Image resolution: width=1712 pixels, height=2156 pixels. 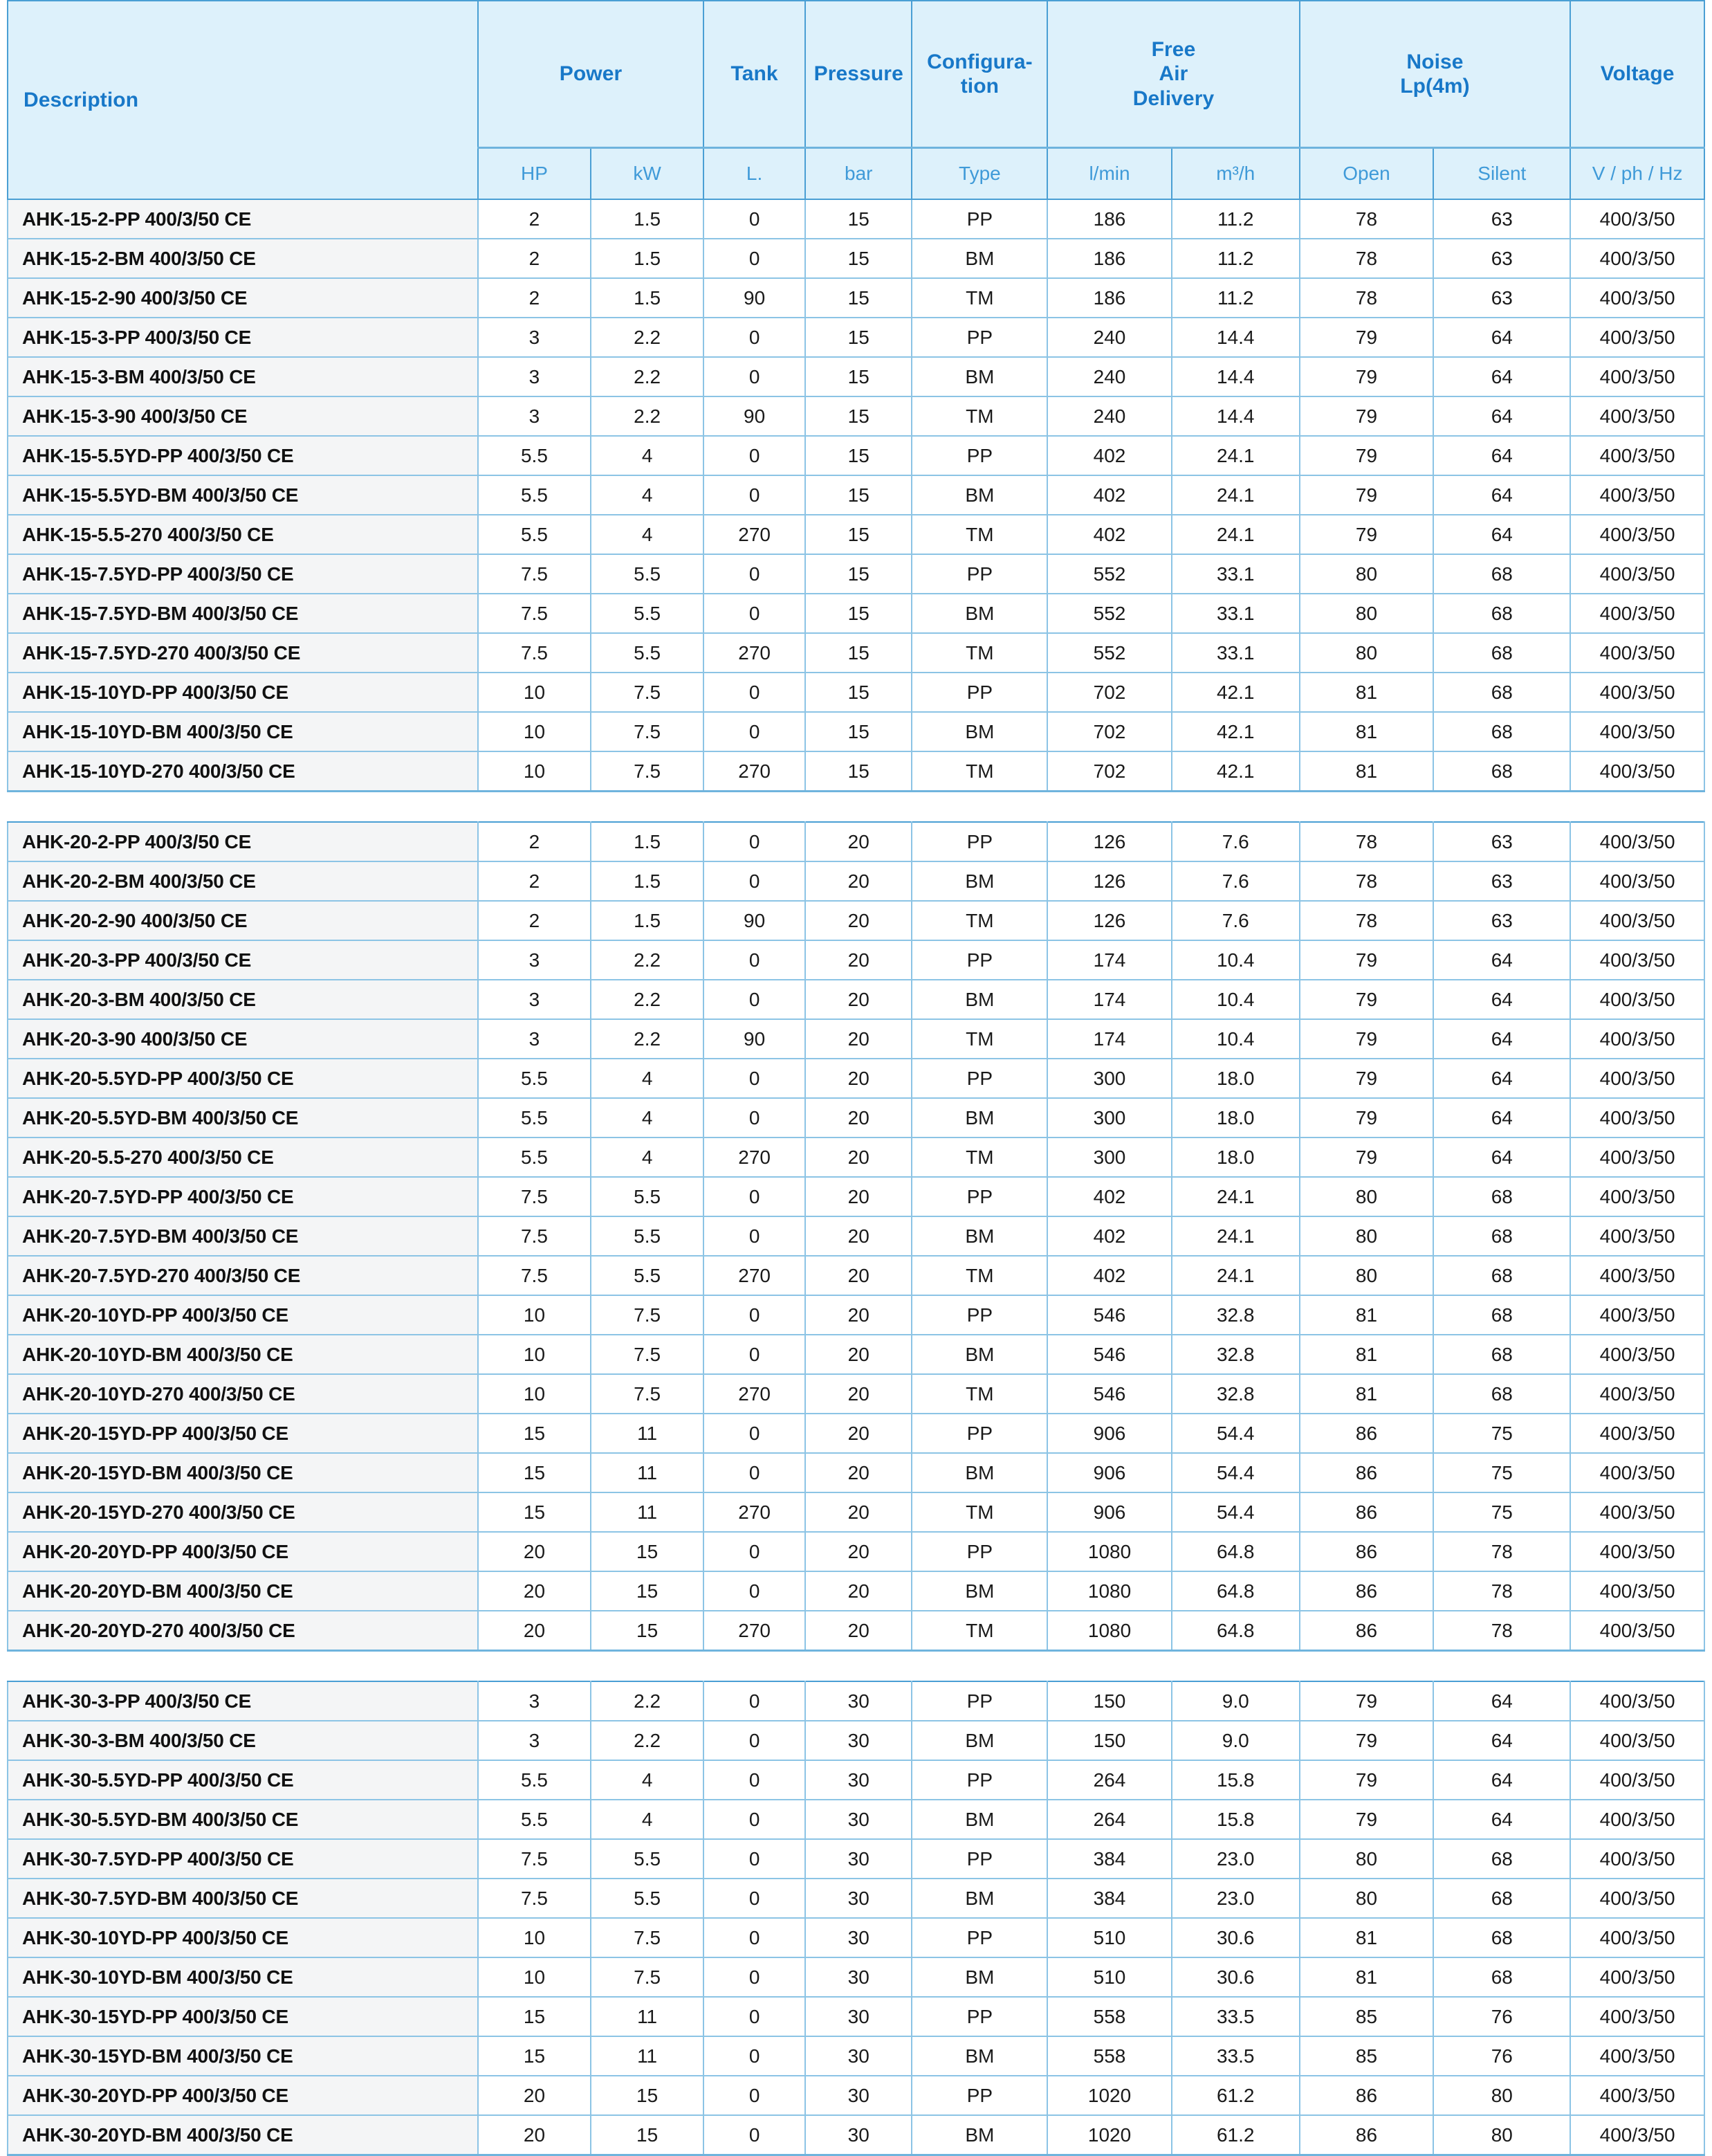 What do you see at coordinates (647, 297) in the screenshot?
I see `cell-kw: 1.5` at bounding box center [647, 297].